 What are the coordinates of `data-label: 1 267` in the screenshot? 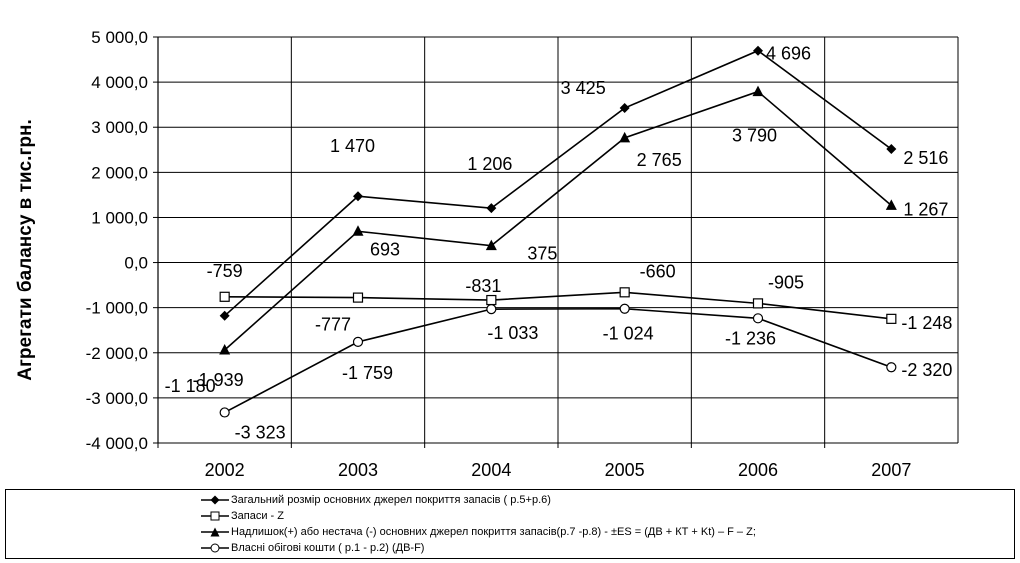 It's located at (925, 209).